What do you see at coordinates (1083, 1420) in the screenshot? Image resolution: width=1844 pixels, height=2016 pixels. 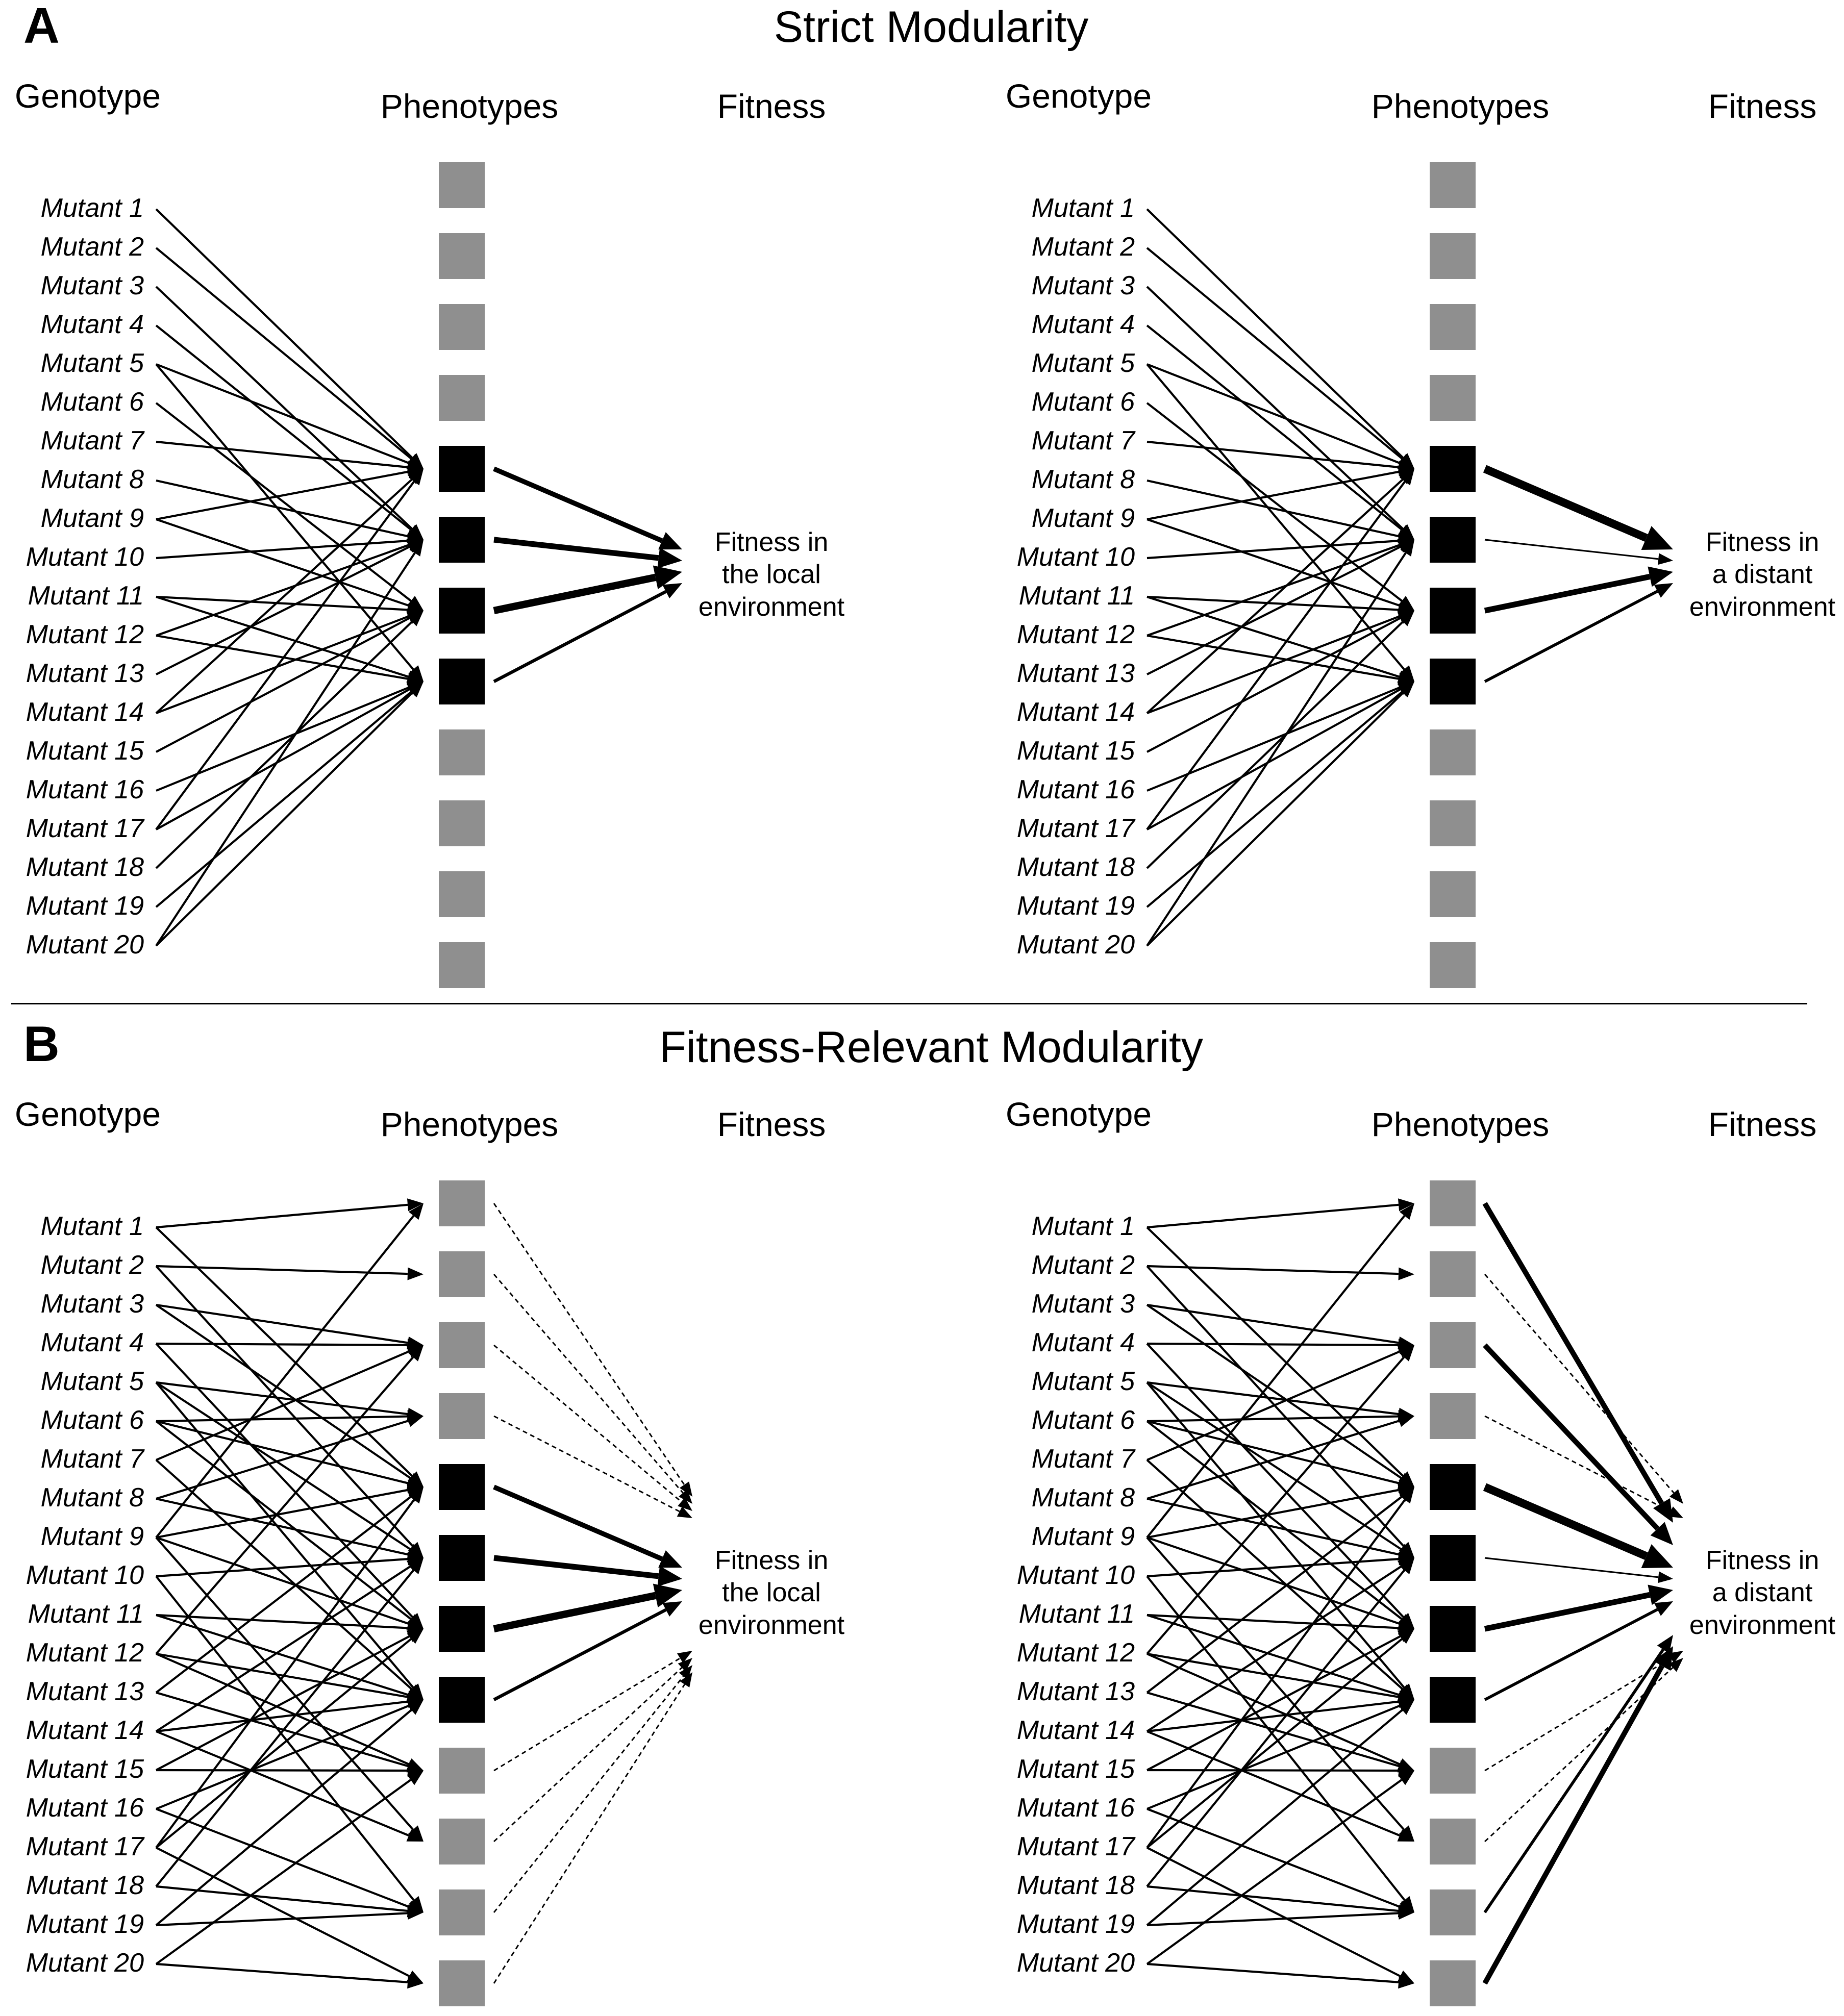 I see `mutant-label: Mutant 6` at bounding box center [1083, 1420].